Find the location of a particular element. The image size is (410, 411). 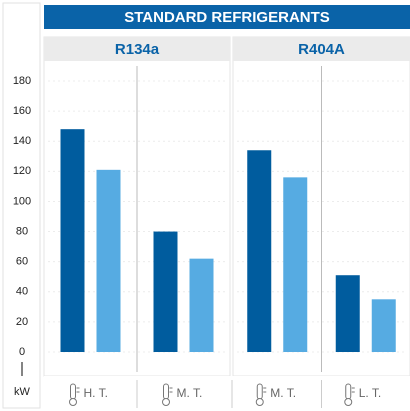

panel-title: R404A is located at coordinates (321, 49).